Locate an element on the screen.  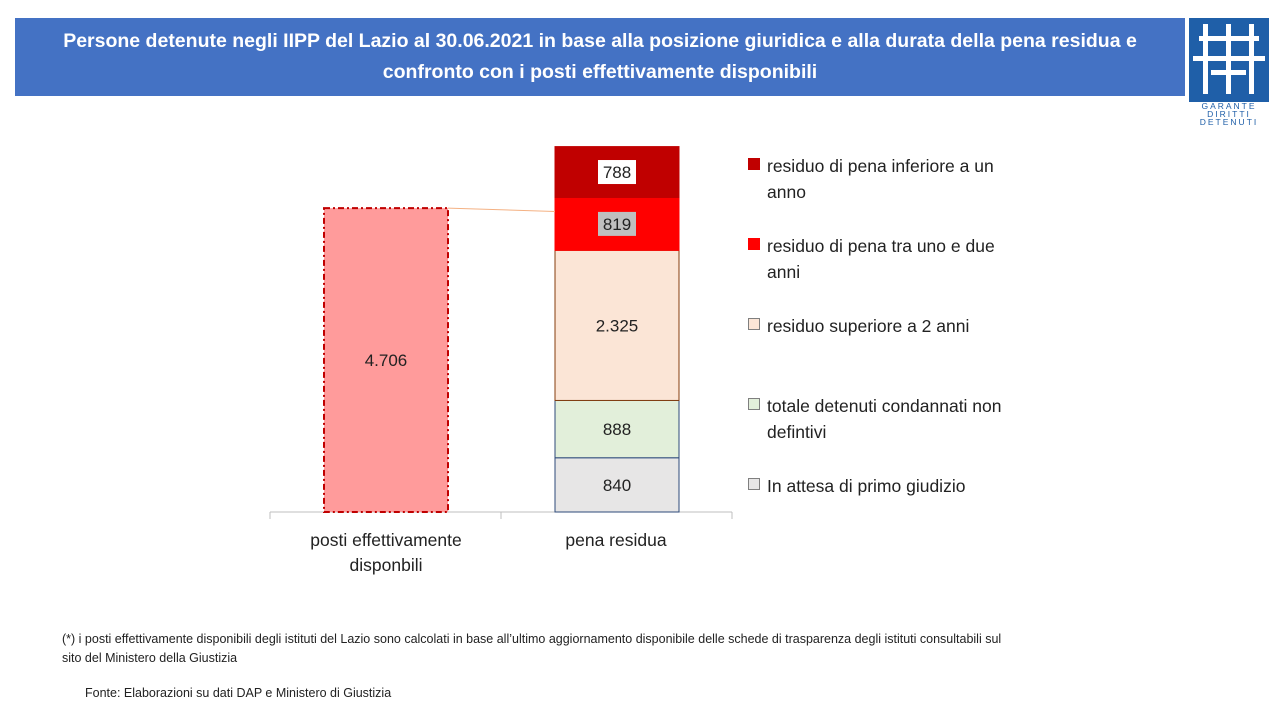
legend-label: totale detenuti condannati non defintivi is located at coordinates (884, 419).